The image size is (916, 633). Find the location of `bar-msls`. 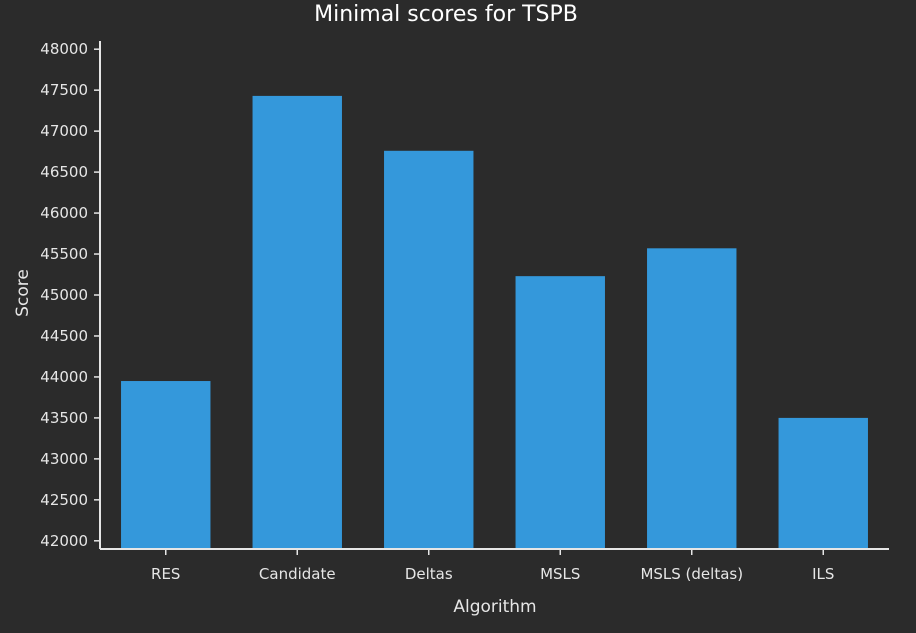

bar-msls is located at coordinates (560, 412).